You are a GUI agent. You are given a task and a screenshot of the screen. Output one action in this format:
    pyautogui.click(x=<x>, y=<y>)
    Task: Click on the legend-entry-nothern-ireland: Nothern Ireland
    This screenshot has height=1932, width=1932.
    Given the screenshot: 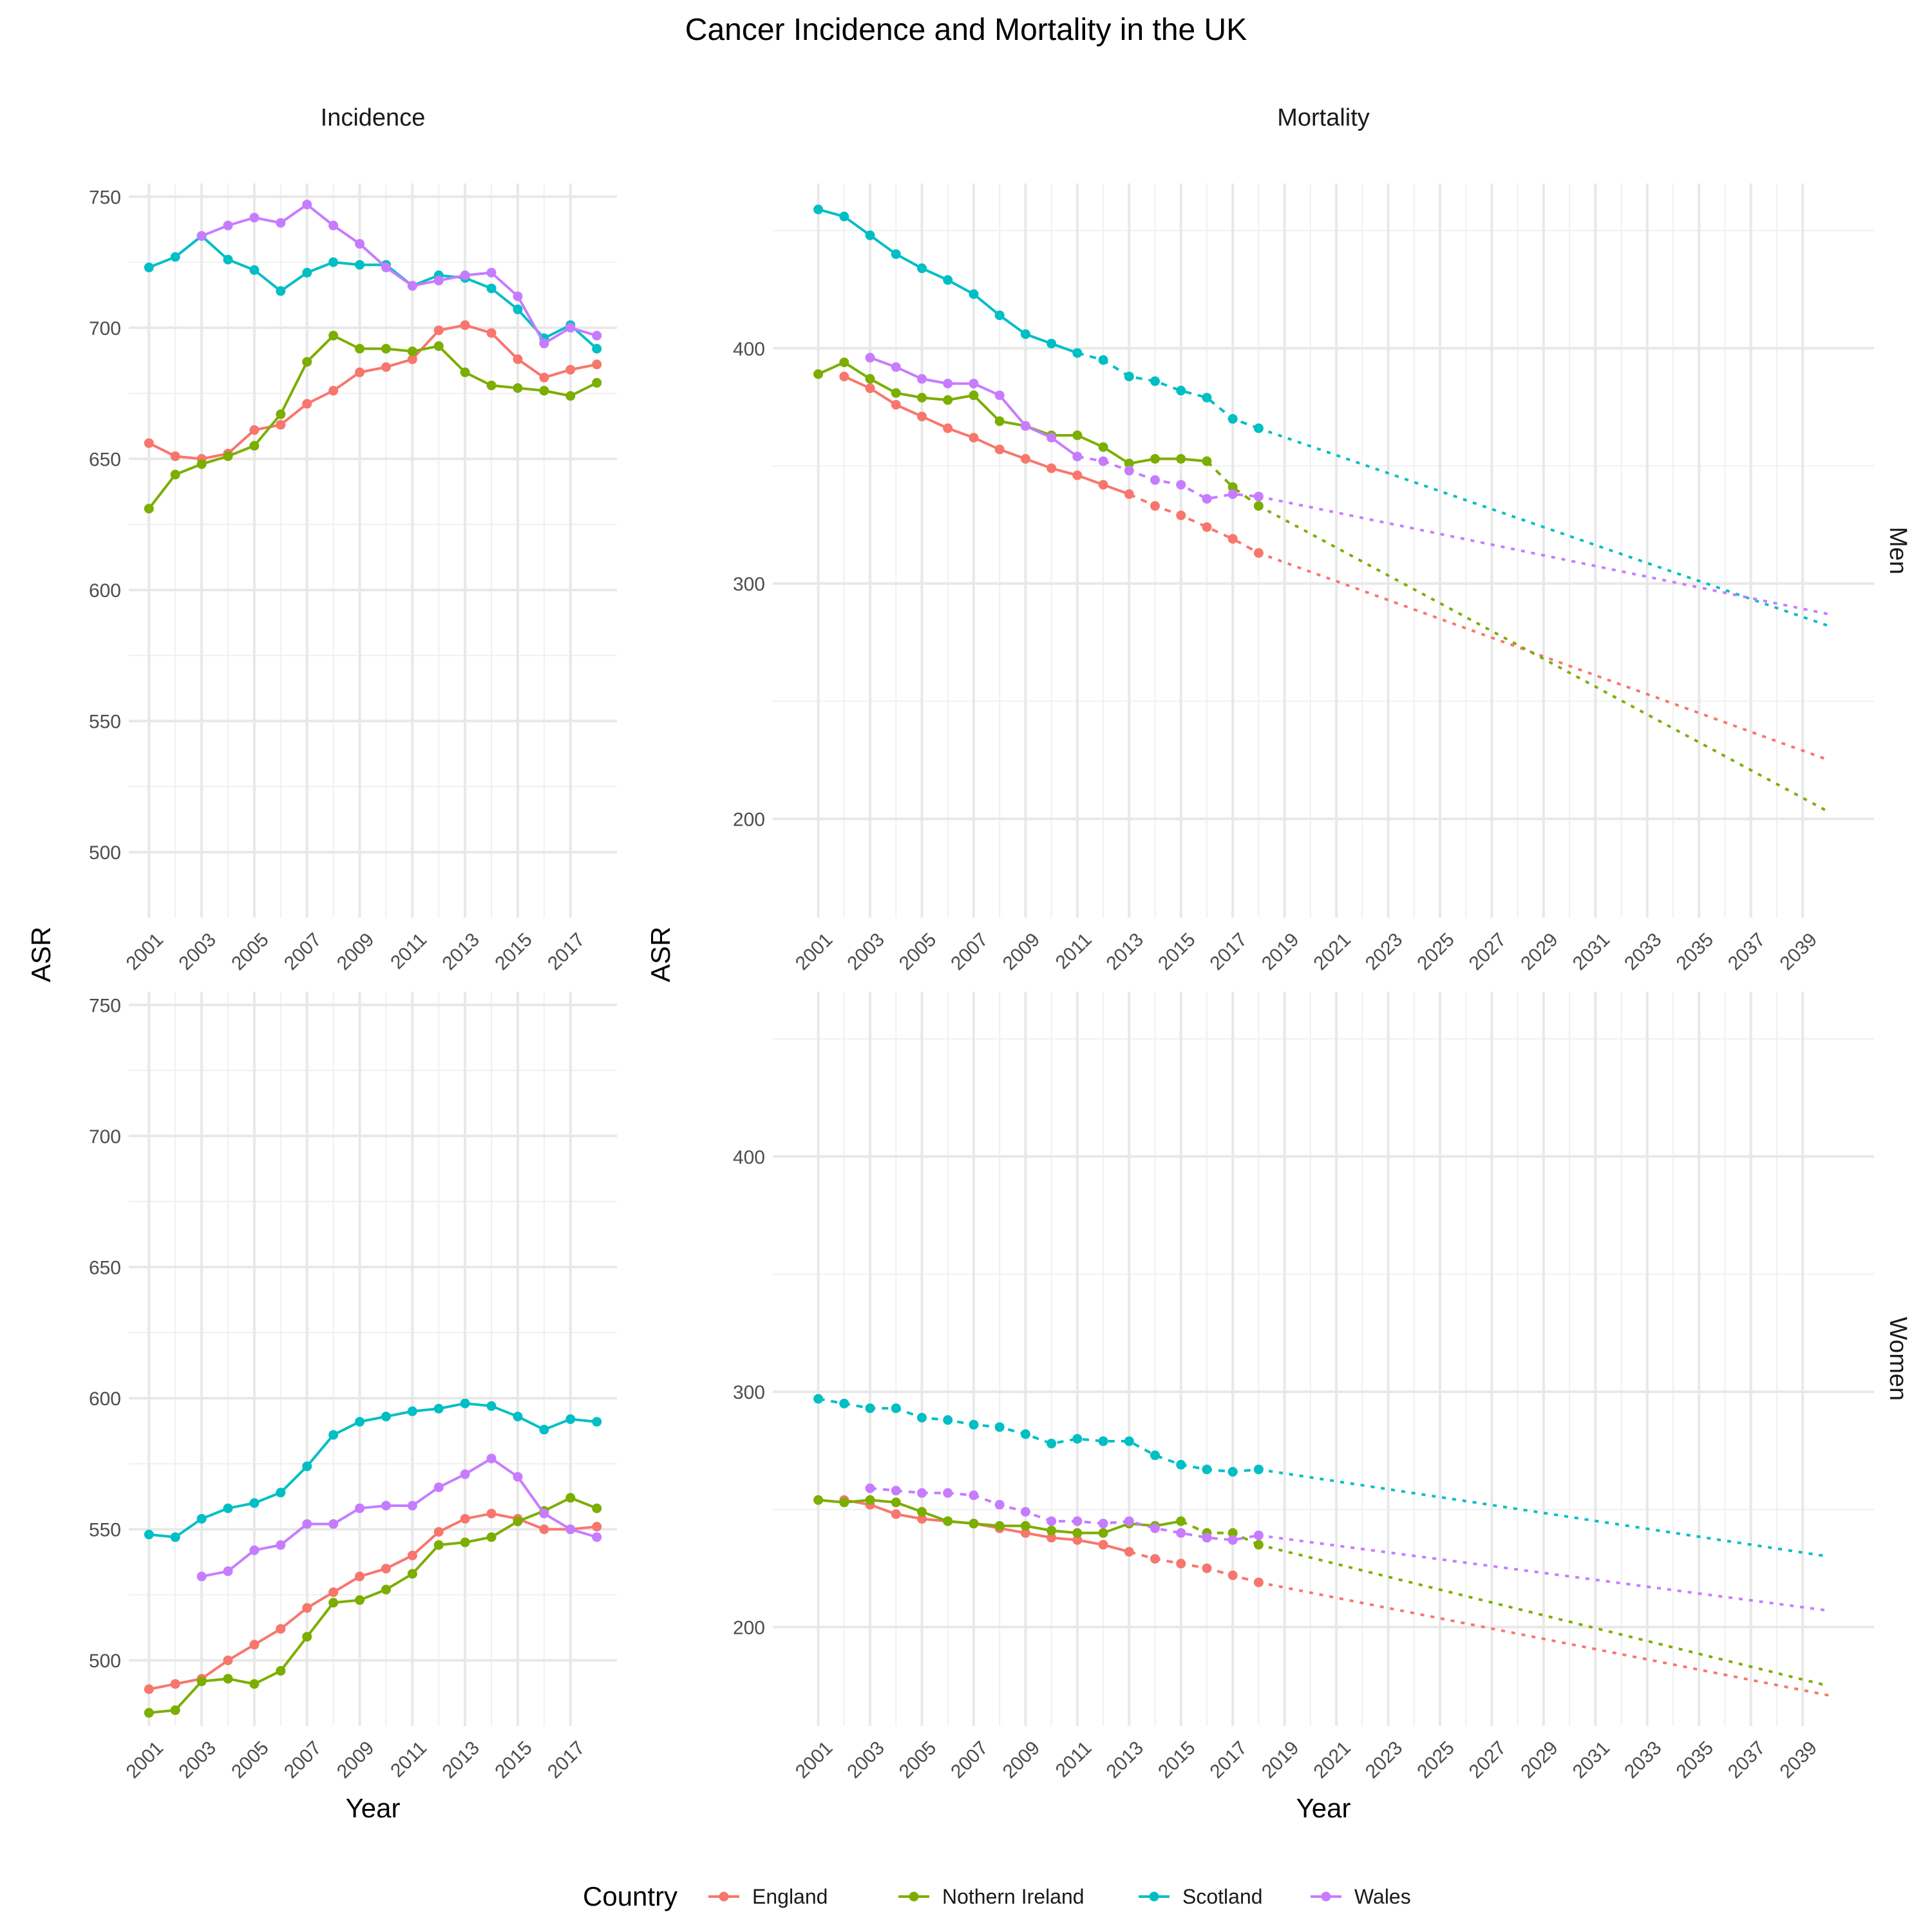 What is the action you would take?
    pyautogui.click(x=991, y=1896)
    